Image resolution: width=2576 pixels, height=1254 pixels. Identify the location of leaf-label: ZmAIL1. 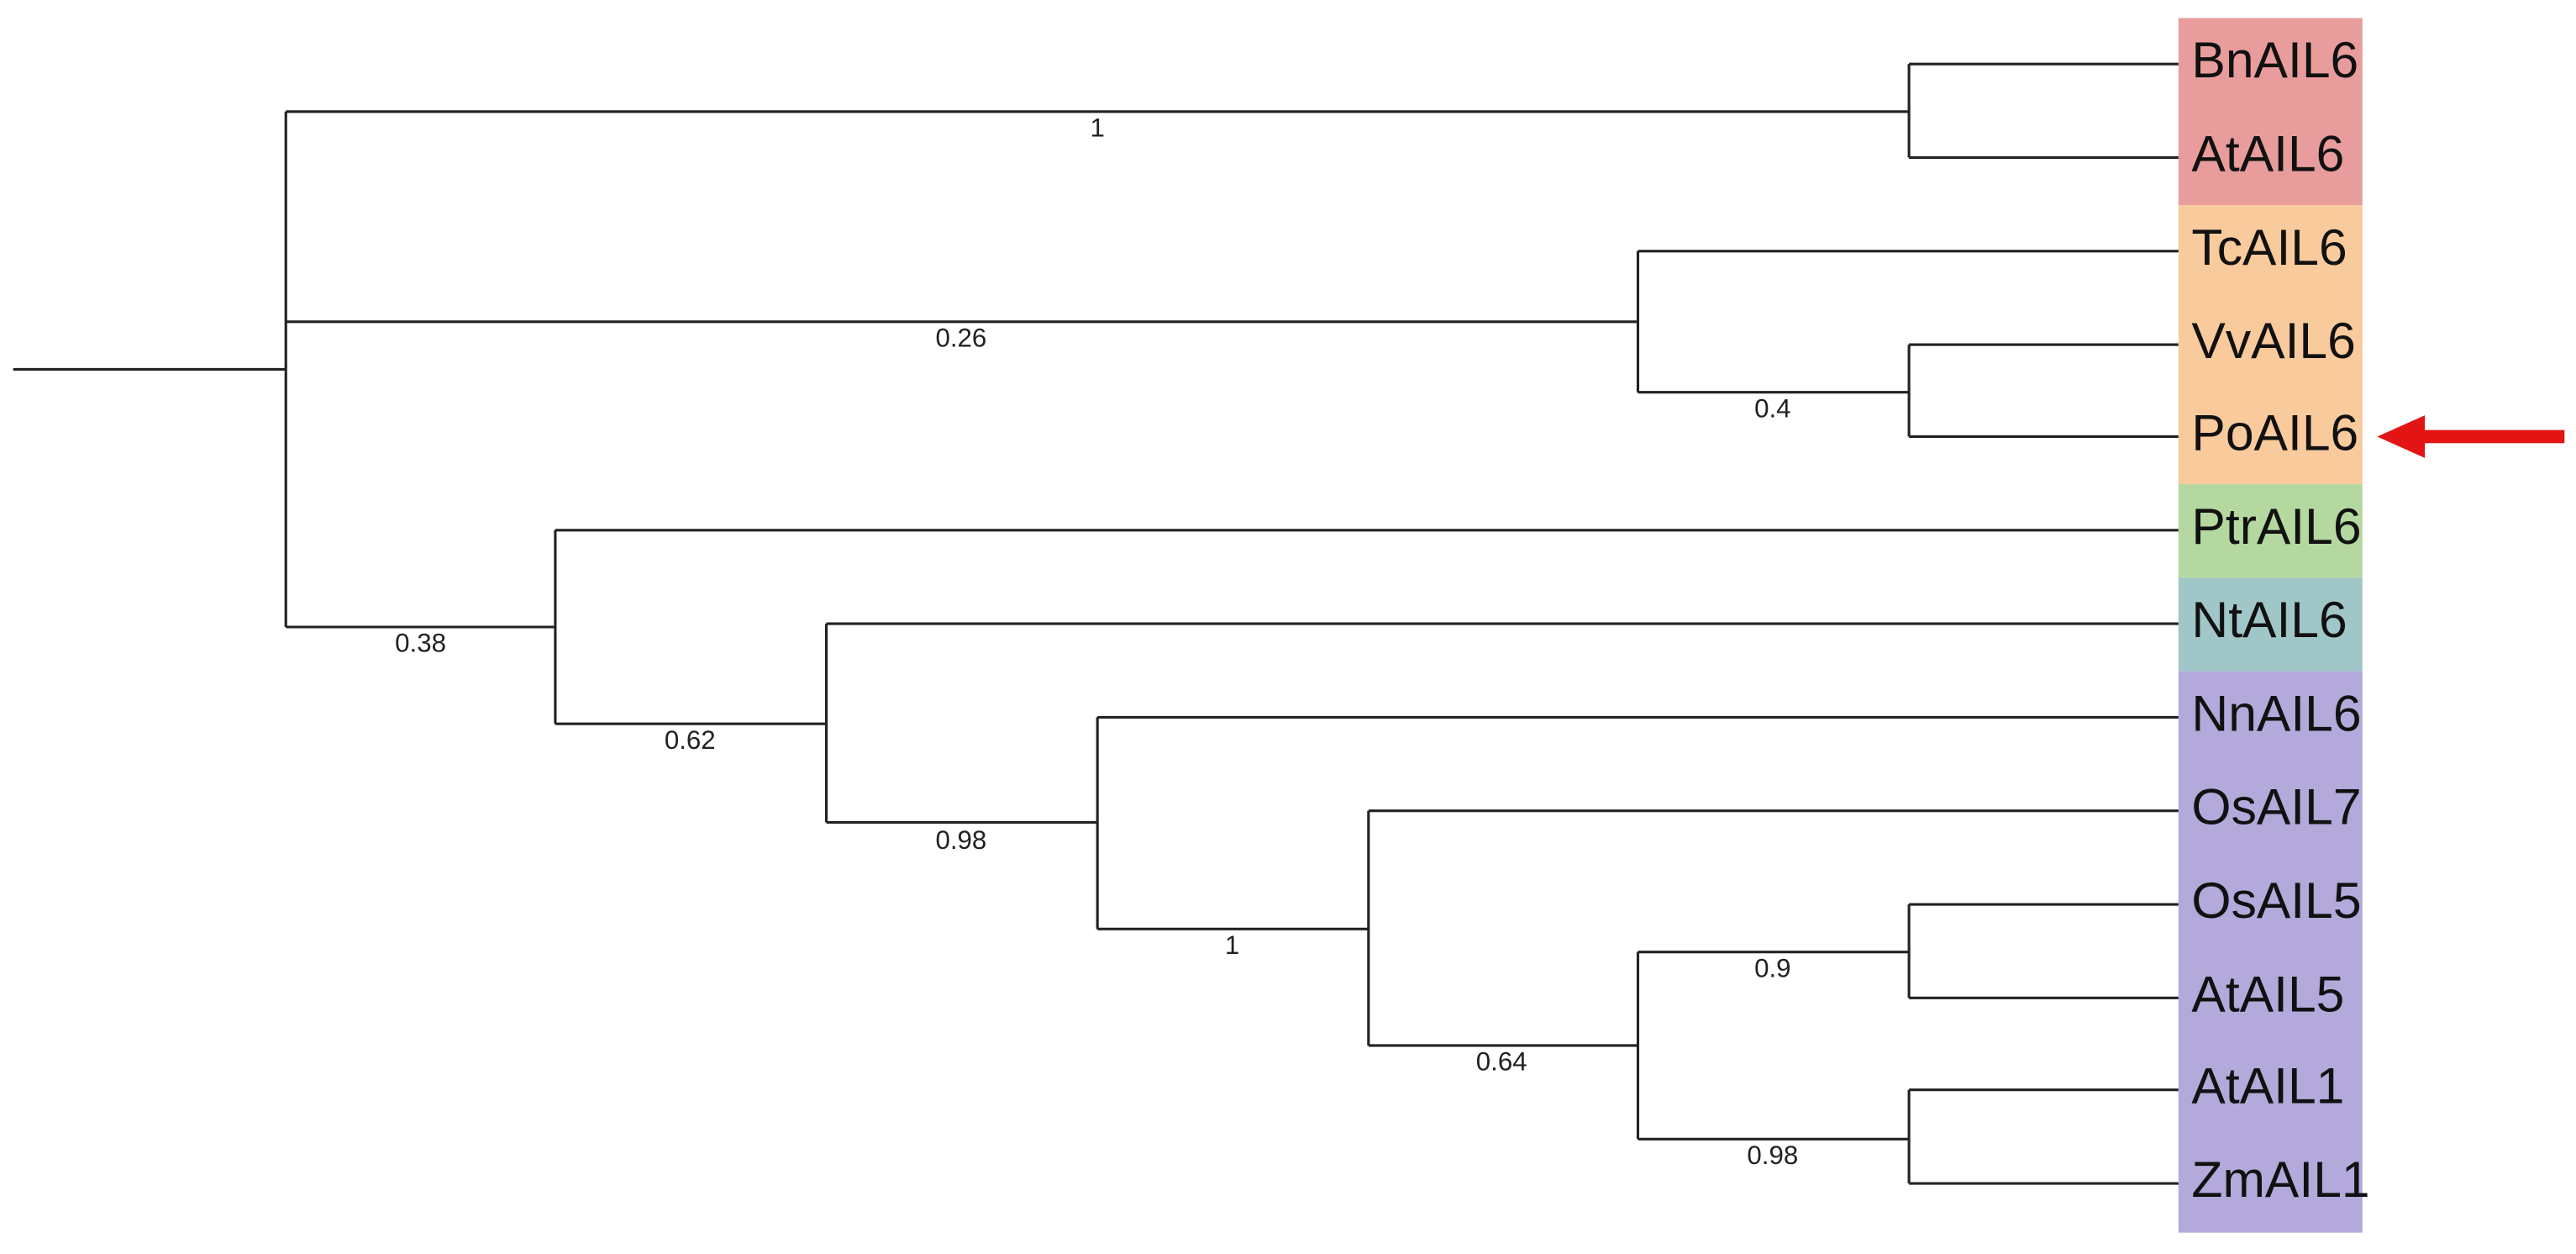
(2280, 1179).